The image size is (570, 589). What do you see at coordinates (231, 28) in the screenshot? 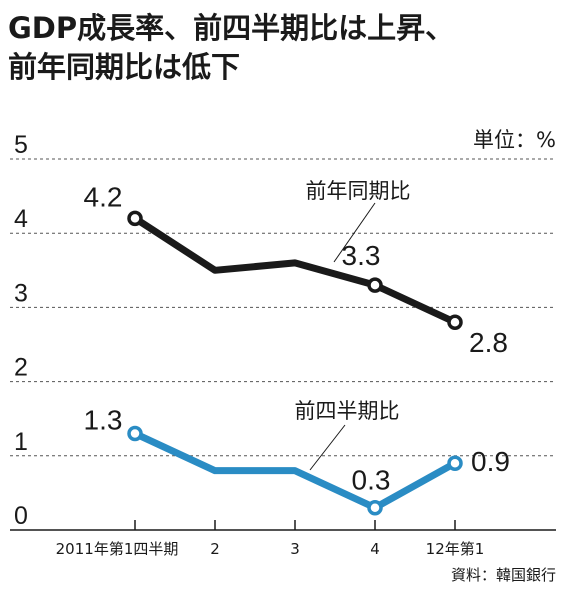
I see `chart-title-line-1: GDP成長率、前四半期比は上昇、` at bounding box center [231, 28].